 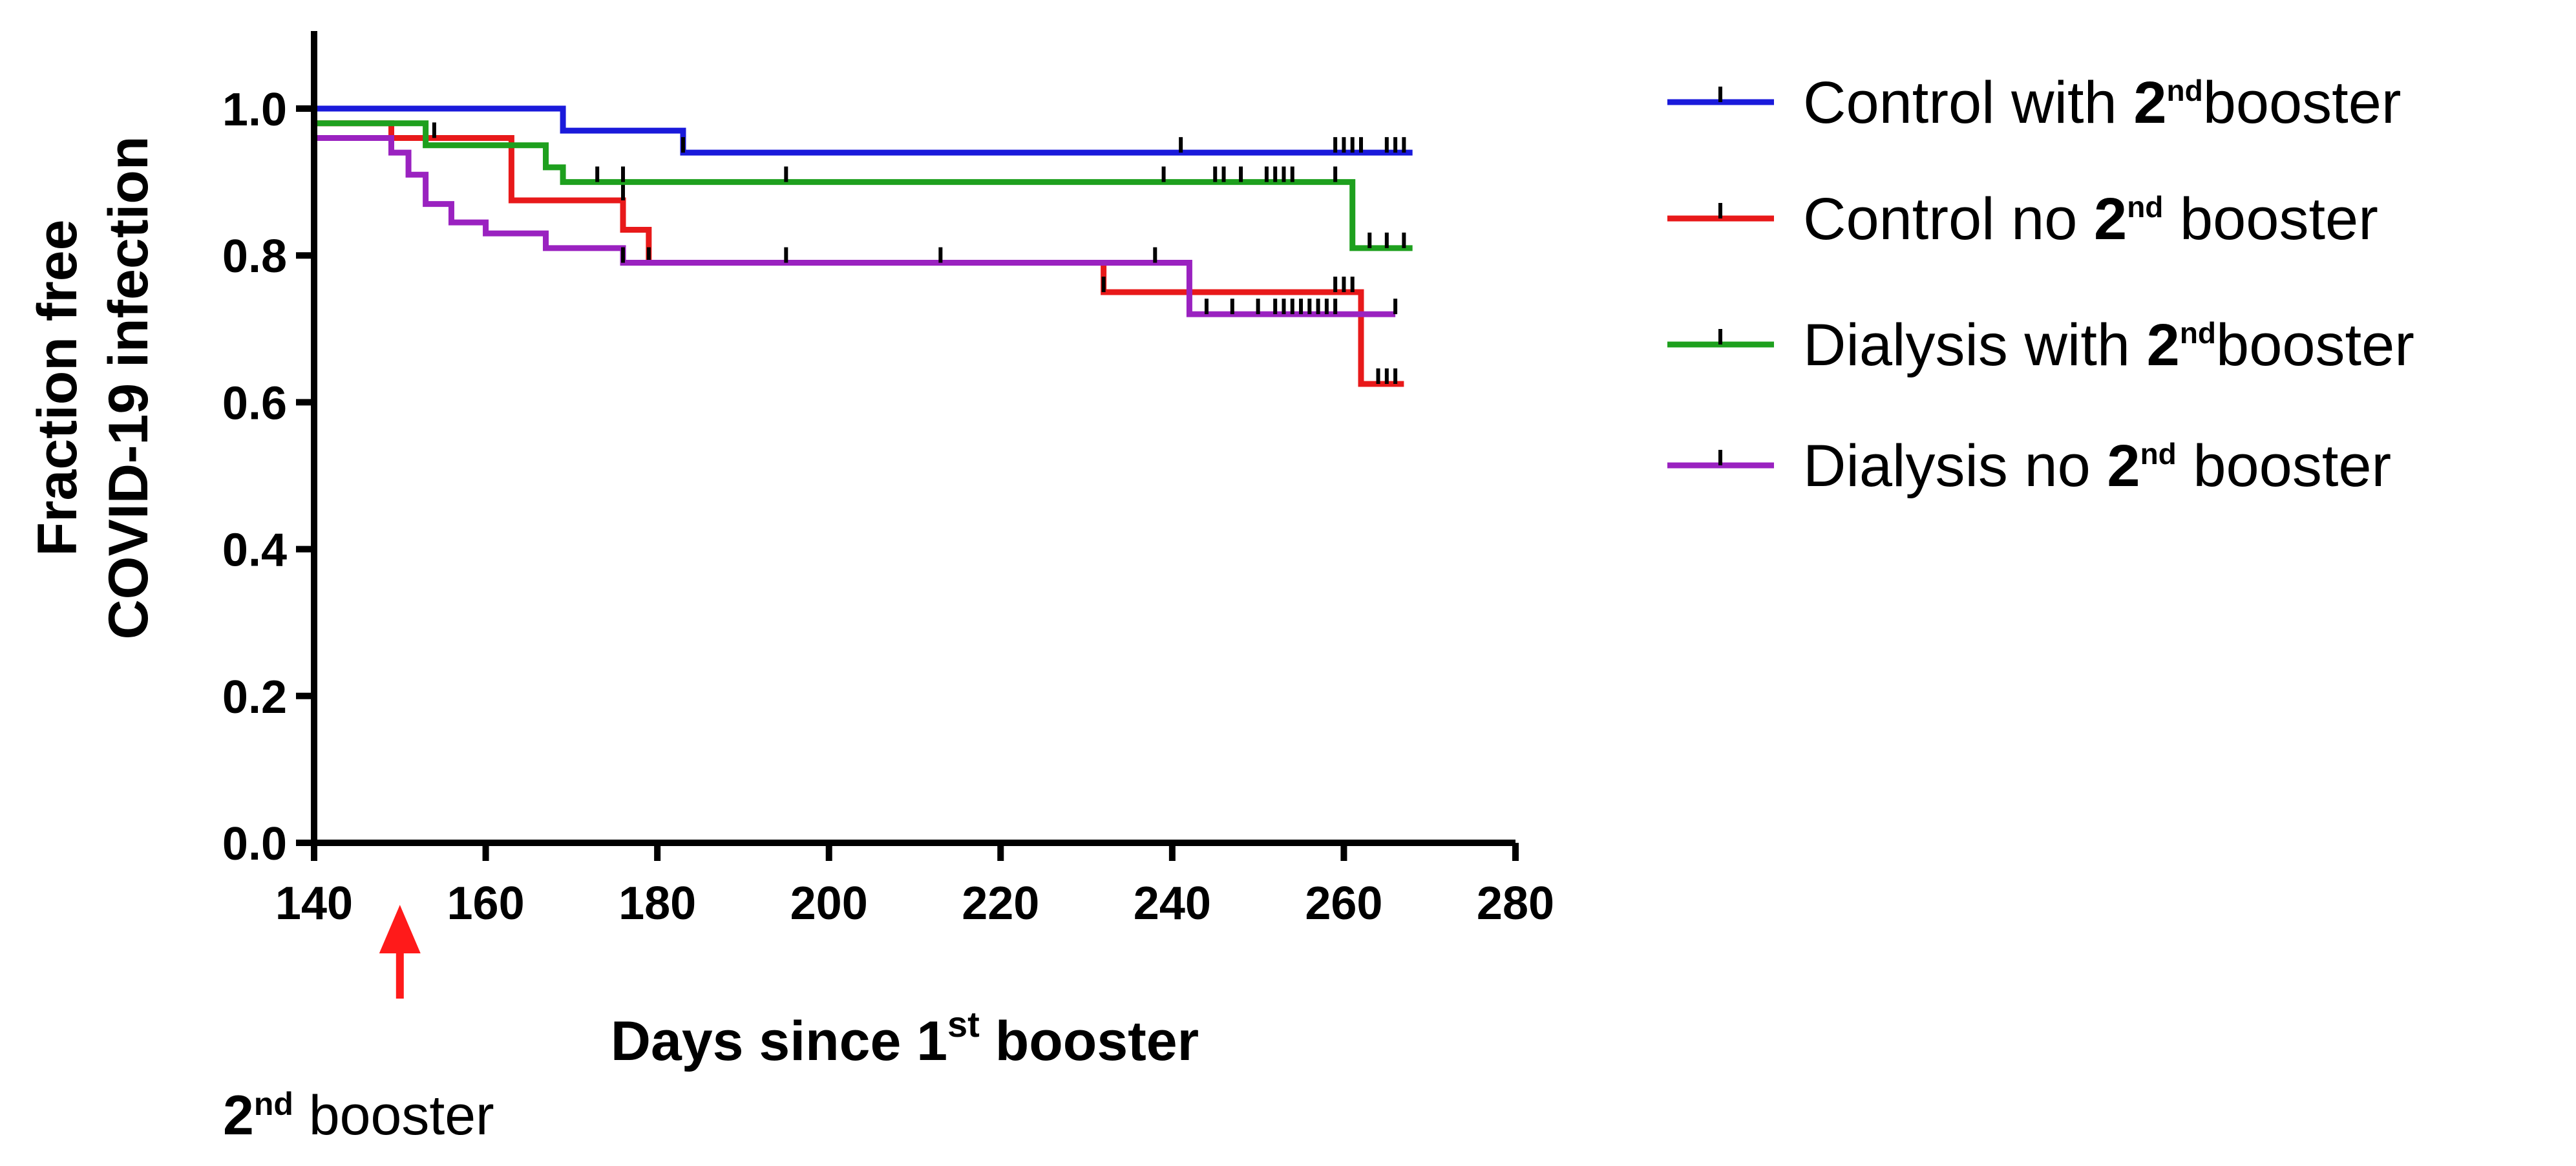 What do you see at coordinates (314, 904) in the screenshot?
I see `x-tick-label: 140` at bounding box center [314, 904].